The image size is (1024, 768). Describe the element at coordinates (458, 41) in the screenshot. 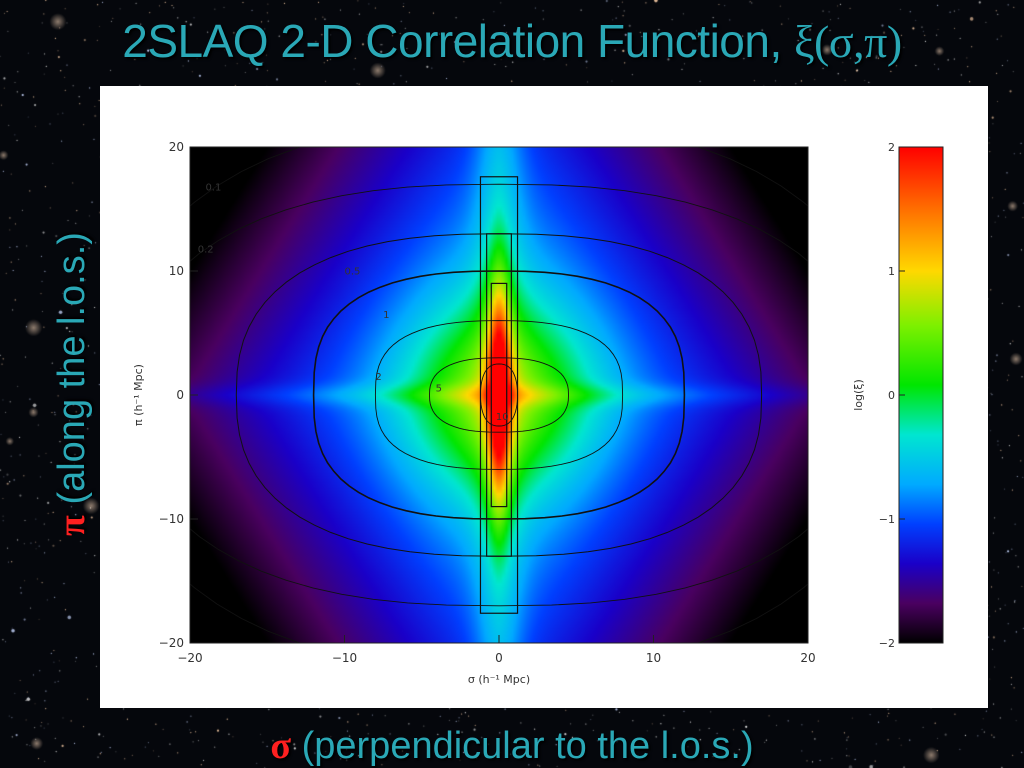

I see `slide-title-text: 2SLAQ 2-D Correlation Function,` at that location.